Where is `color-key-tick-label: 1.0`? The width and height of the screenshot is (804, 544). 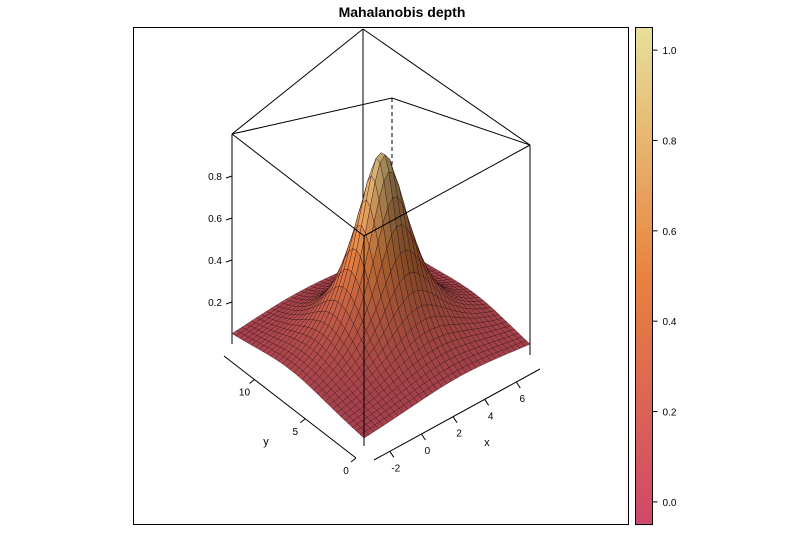
color-key-tick-label: 1.0 is located at coordinates (670, 51).